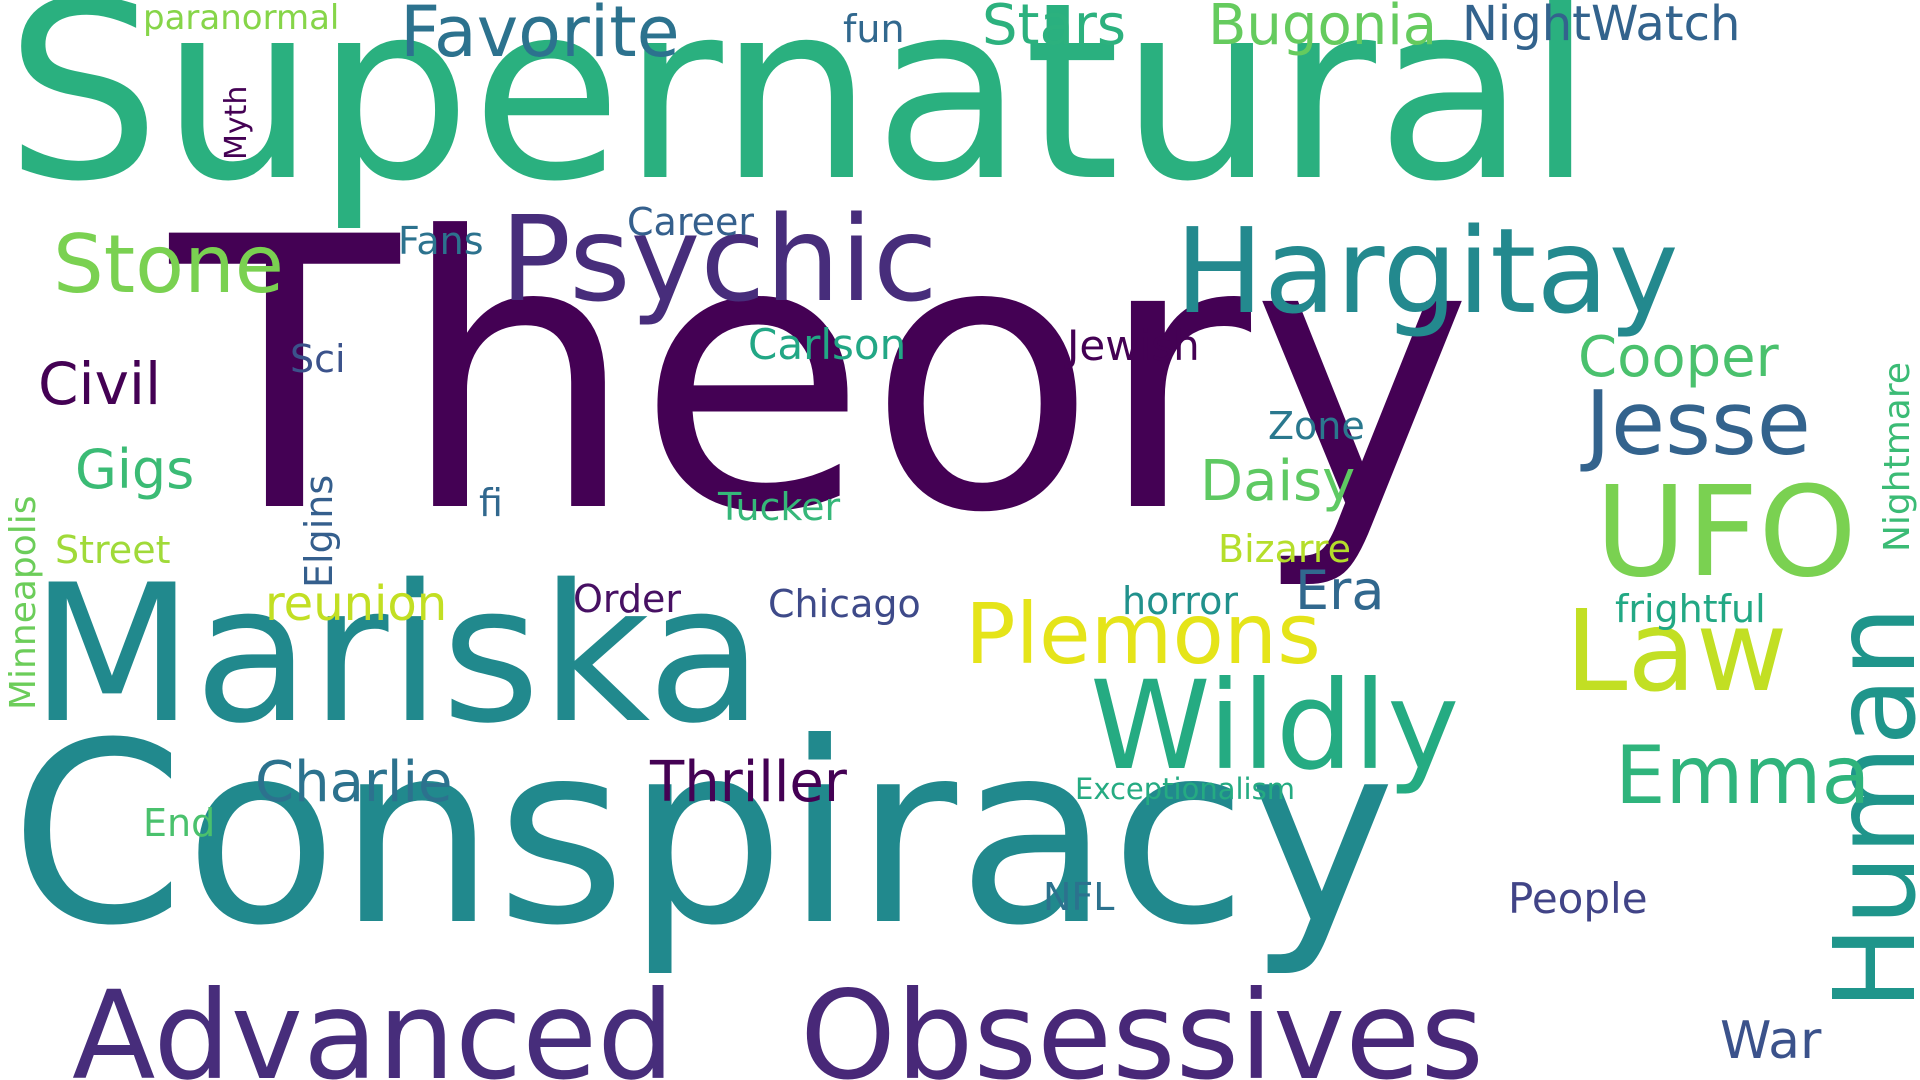 Image resolution: width=1920 pixels, height=1080 pixels. What do you see at coordinates (100, 384) in the screenshot?
I see `word-civil: Civil` at bounding box center [100, 384].